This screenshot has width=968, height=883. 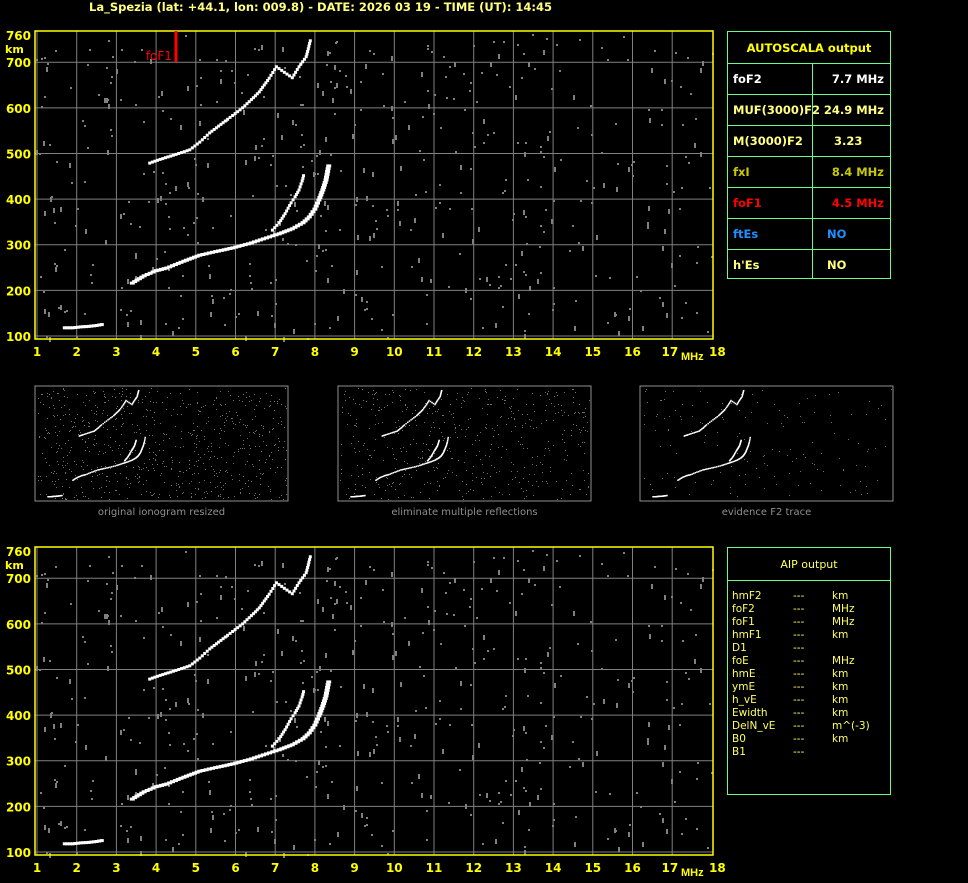 What do you see at coordinates (843, 661) in the screenshot?
I see `parameter-unit: MHz` at bounding box center [843, 661].